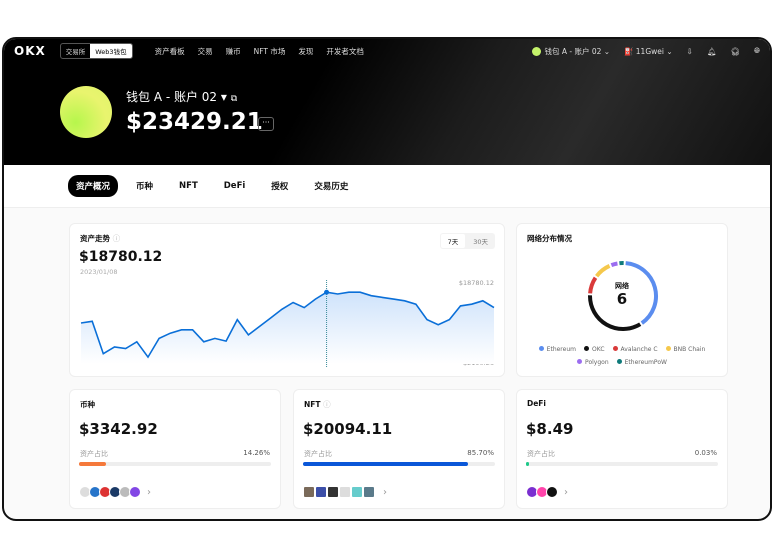 The width and height of the screenshot is (774, 558). I want to click on range-7d: 7天, so click(453, 241).